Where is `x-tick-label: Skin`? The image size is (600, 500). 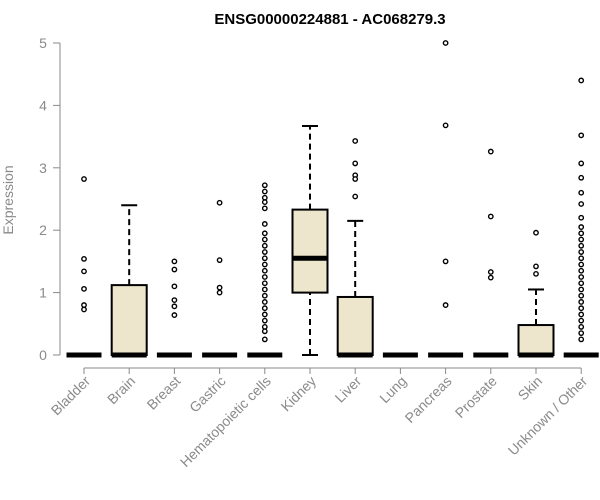
x-tick-label: Skin is located at coordinates (530, 388).